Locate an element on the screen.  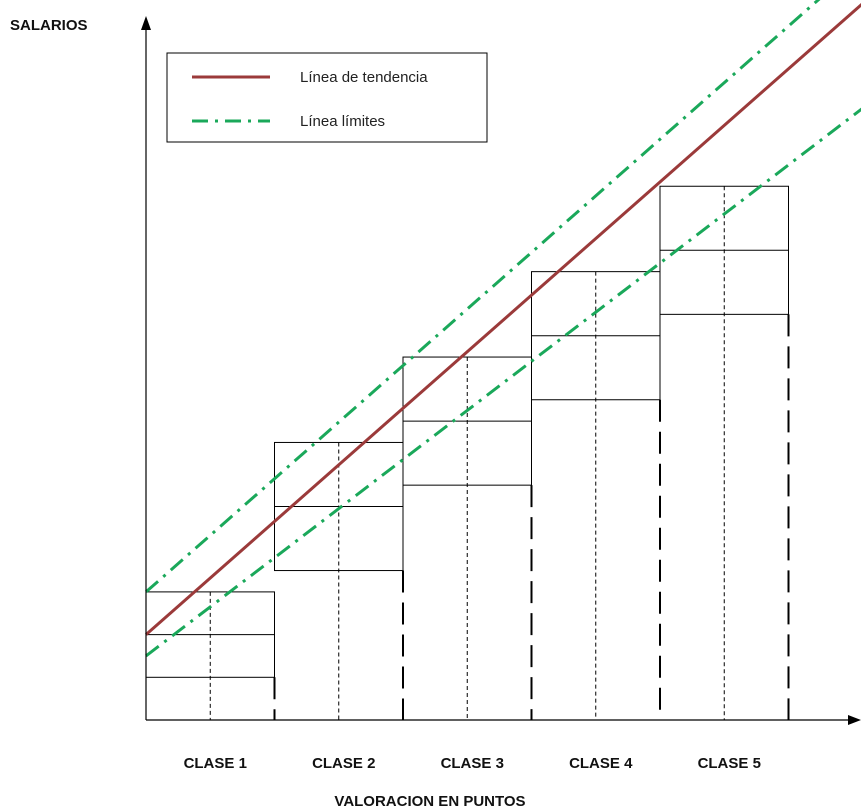
category-label: CLASE 3 is located at coordinates (472, 763).